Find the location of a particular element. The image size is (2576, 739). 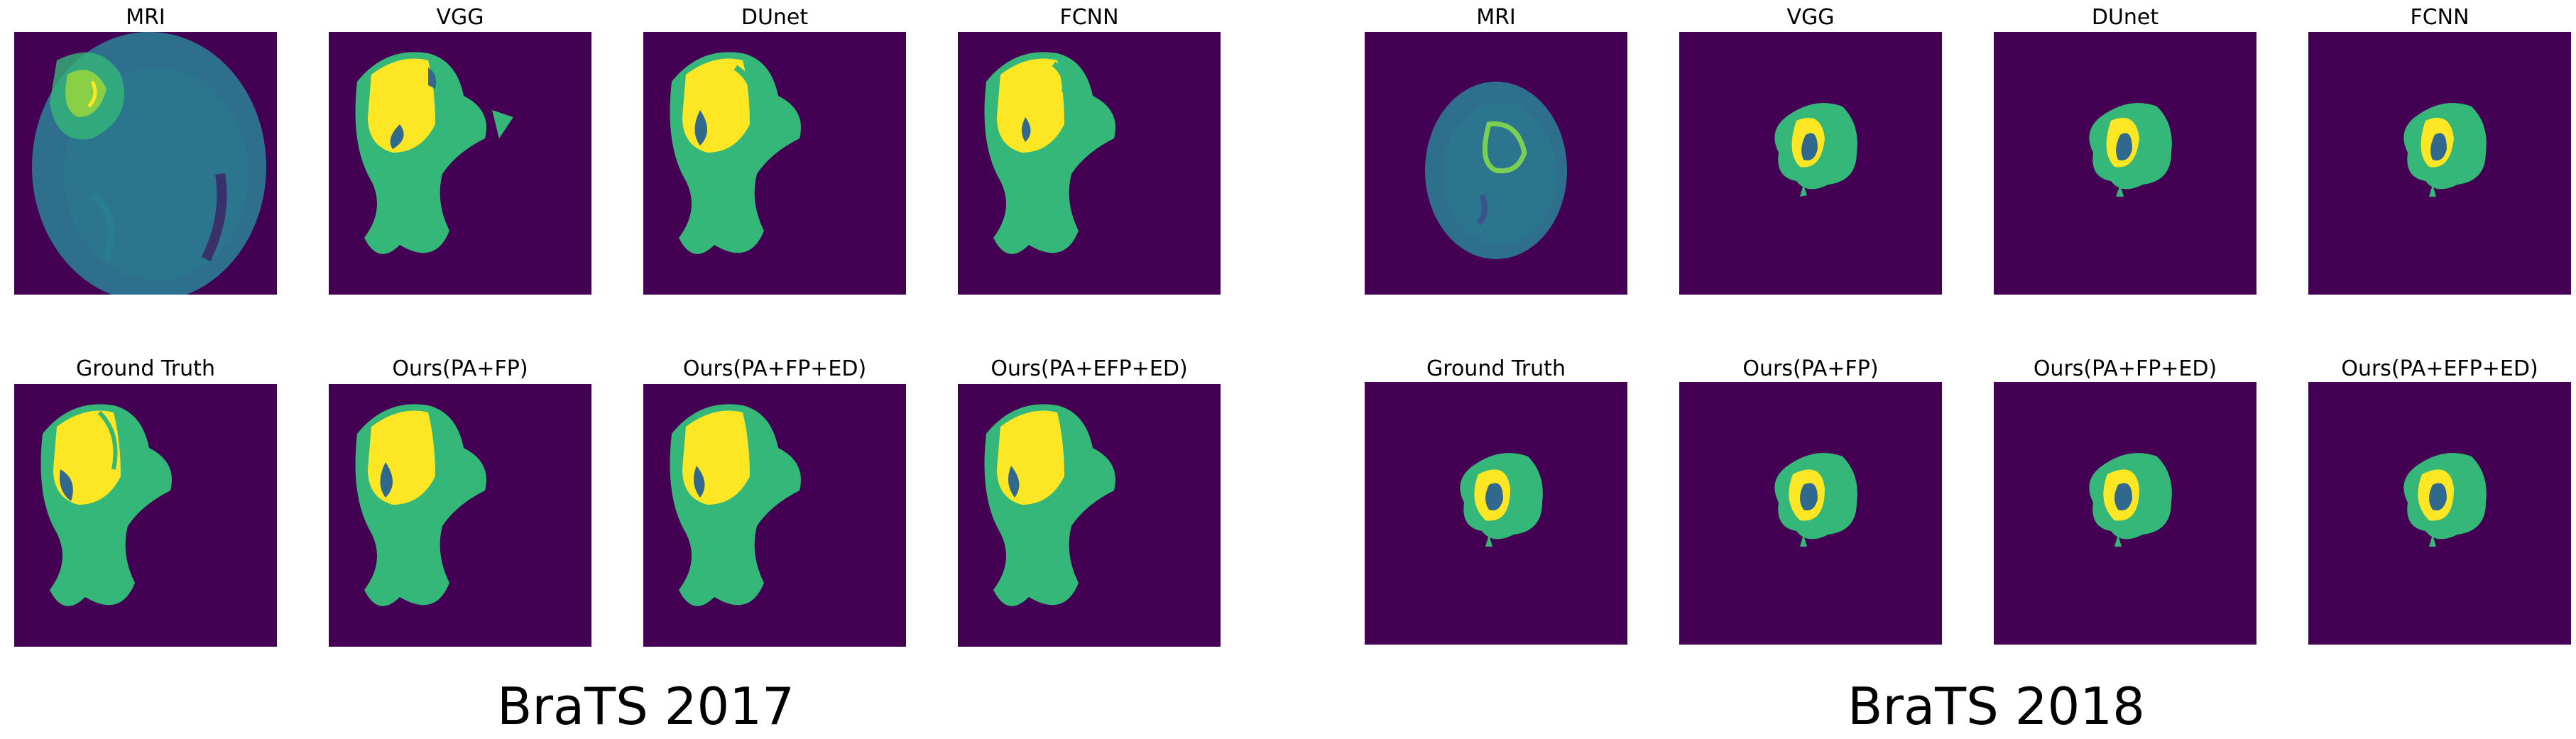

group-caption: BraTS 2018 is located at coordinates (1996, 707).